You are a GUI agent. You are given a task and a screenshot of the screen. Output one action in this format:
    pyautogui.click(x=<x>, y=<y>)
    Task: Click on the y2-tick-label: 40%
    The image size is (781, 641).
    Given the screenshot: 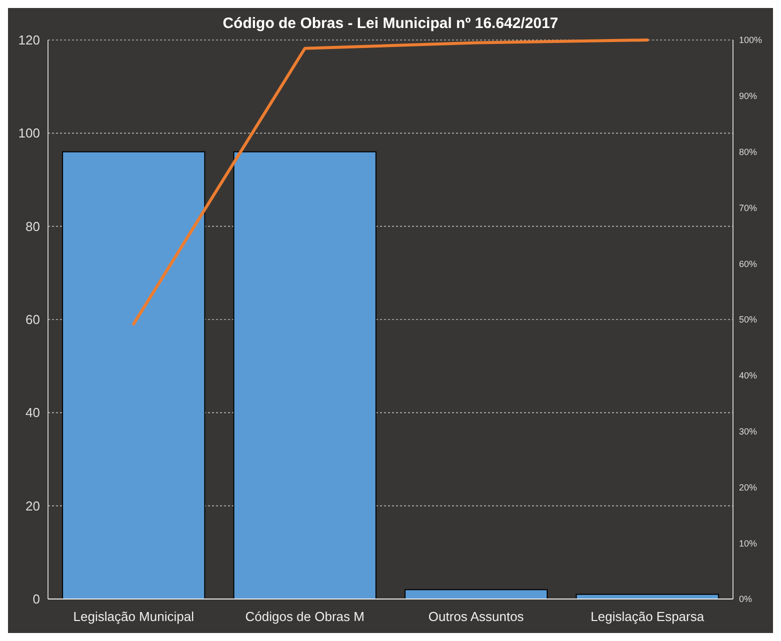 What is the action you would take?
    pyautogui.click(x=748, y=375)
    